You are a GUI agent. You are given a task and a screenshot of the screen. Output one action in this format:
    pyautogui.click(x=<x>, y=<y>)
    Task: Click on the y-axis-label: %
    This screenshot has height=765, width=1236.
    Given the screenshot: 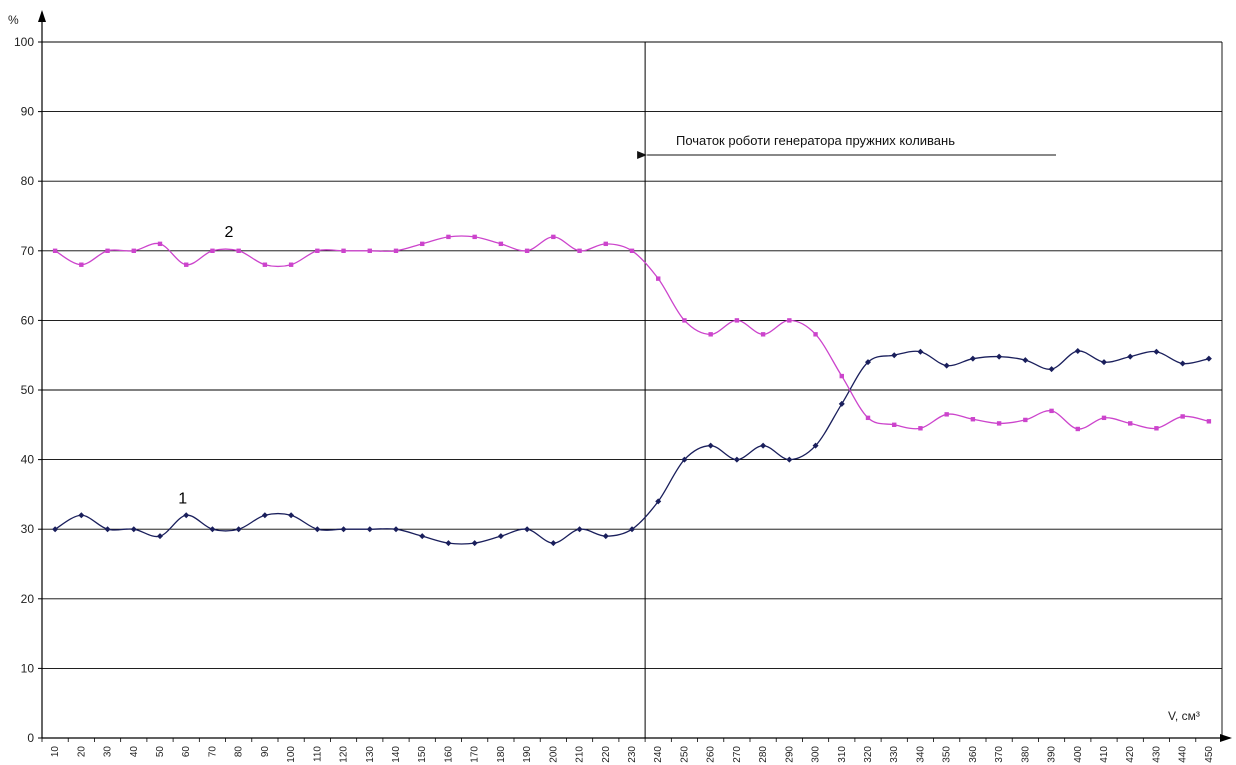 What is the action you would take?
    pyautogui.click(x=13, y=20)
    